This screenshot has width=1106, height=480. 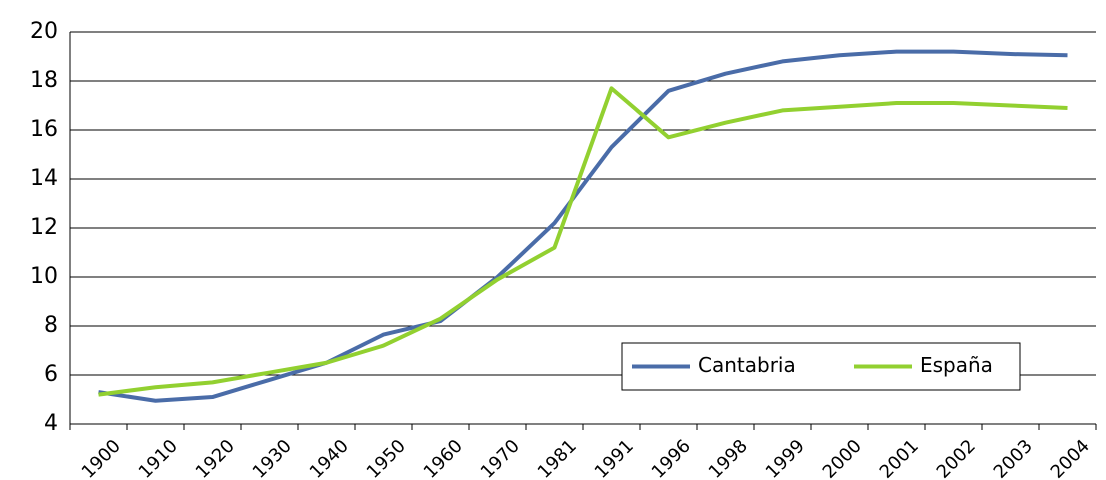 What do you see at coordinates (728, 458) in the screenshot?
I see `x-tick-label: 1998` at bounding box center [728, 458].